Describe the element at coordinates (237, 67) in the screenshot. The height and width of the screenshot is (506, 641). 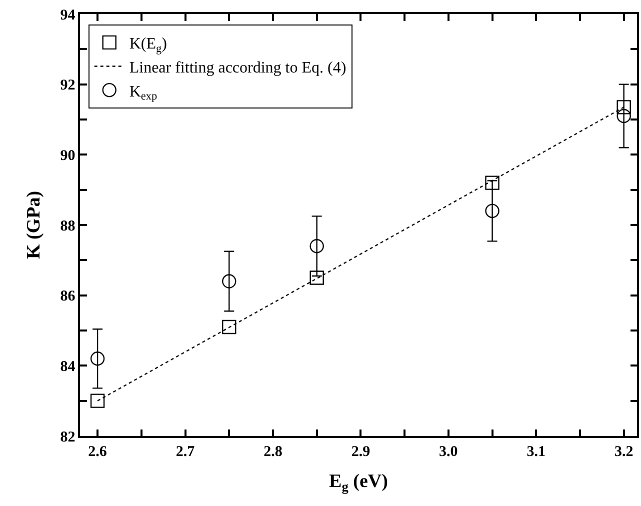
I see `legend-label: Linear fitting according to Eq. (4)` at that location.